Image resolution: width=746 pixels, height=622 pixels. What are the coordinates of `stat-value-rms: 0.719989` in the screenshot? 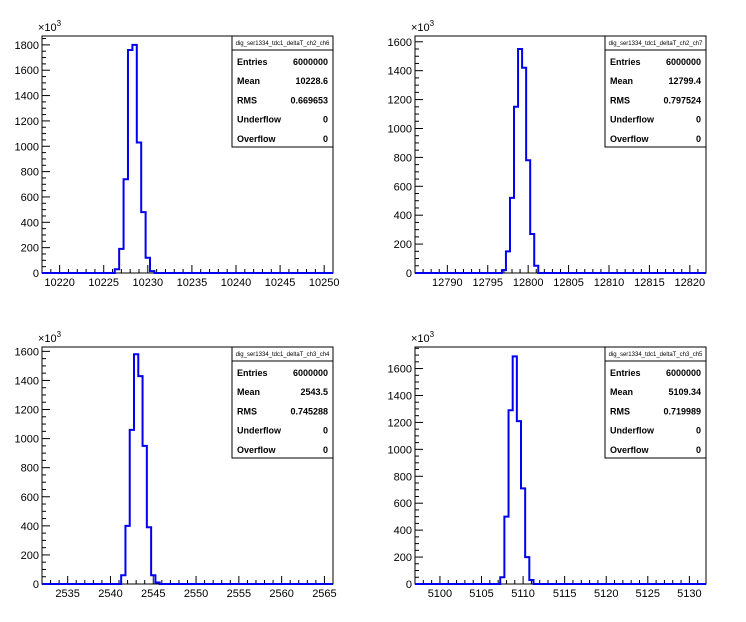 It's located at (682, 411).